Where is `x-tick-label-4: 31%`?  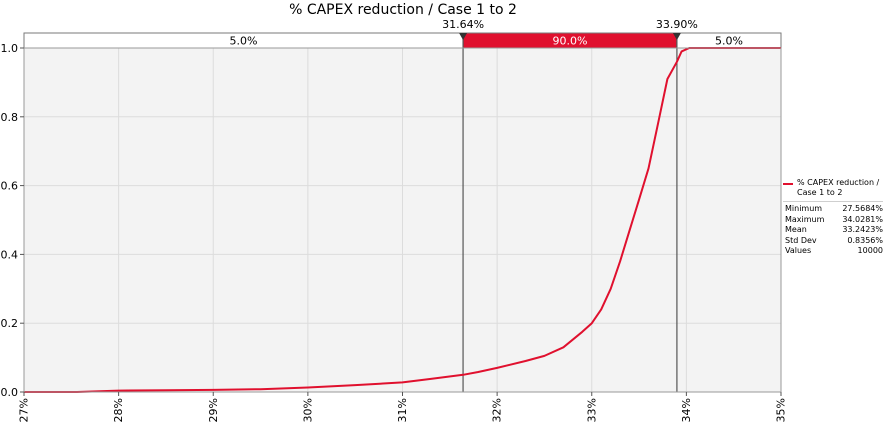
x-tick-label-4: 31% is located at coordinates (402, 410).